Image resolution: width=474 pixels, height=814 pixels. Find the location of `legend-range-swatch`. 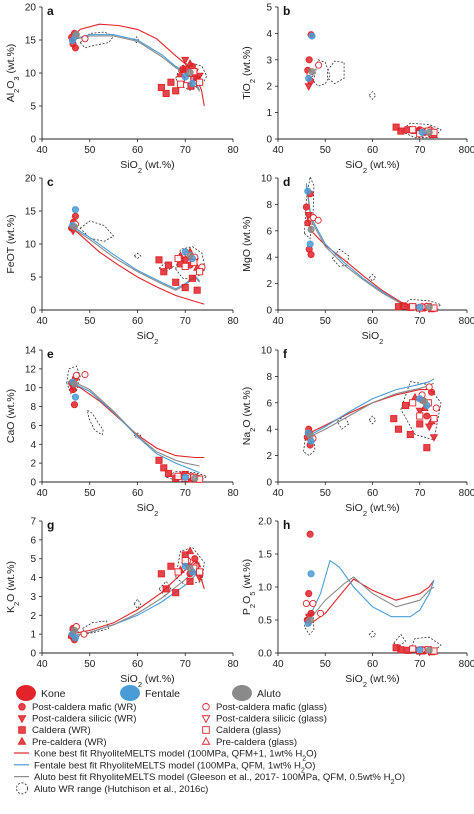

legend-range-swatch is located at coordinates (22, 788).